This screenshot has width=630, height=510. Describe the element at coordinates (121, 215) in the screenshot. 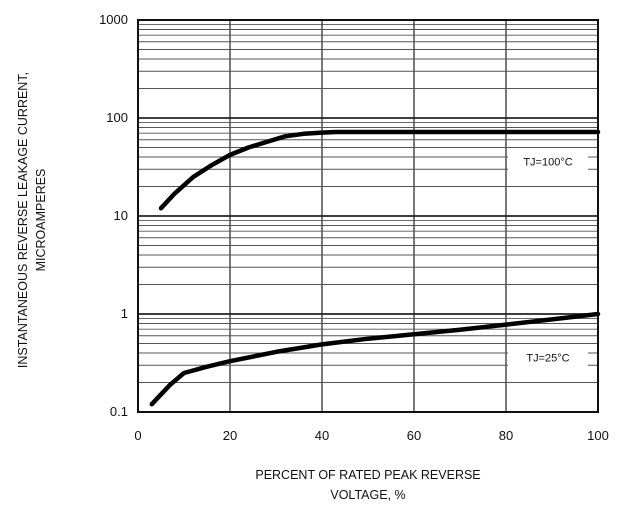

I see `y-tick-label: 10` at that location.